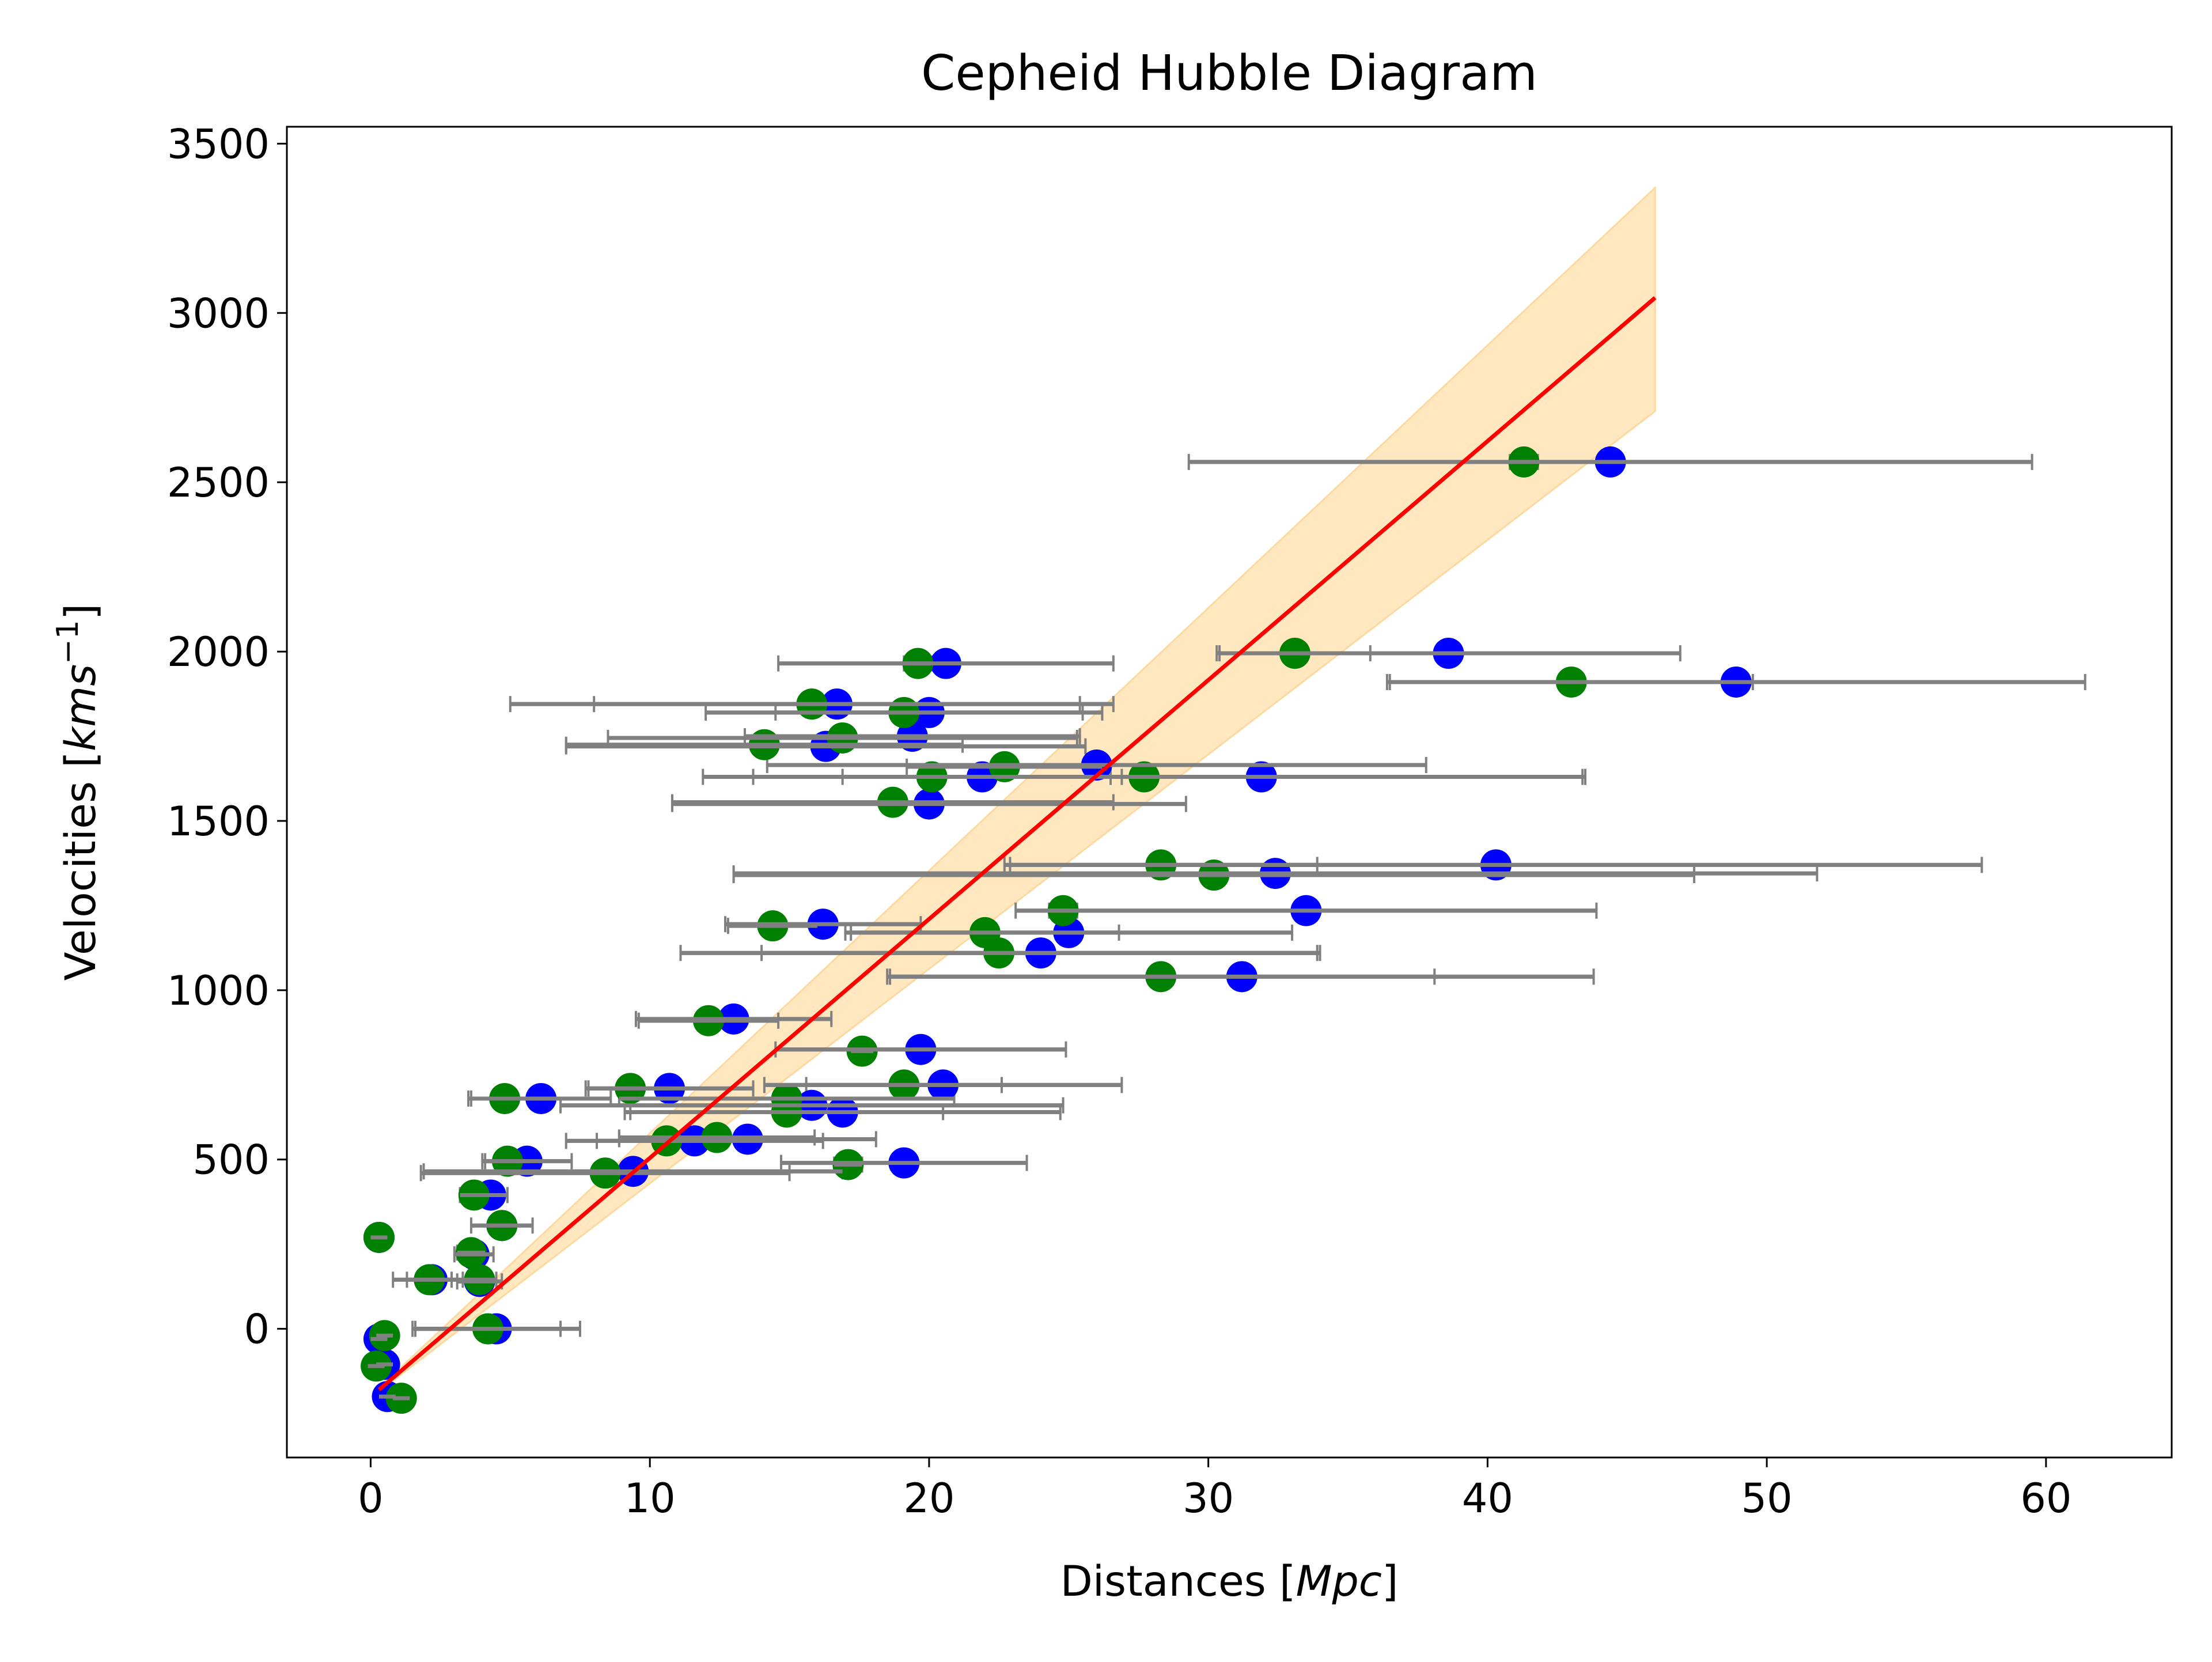 The image size is (2212, 1662). What do you see at coordinates (231, 1160) in the screenshot?
I see `y-tick-label: 500` at bounding box center [231, 1160].